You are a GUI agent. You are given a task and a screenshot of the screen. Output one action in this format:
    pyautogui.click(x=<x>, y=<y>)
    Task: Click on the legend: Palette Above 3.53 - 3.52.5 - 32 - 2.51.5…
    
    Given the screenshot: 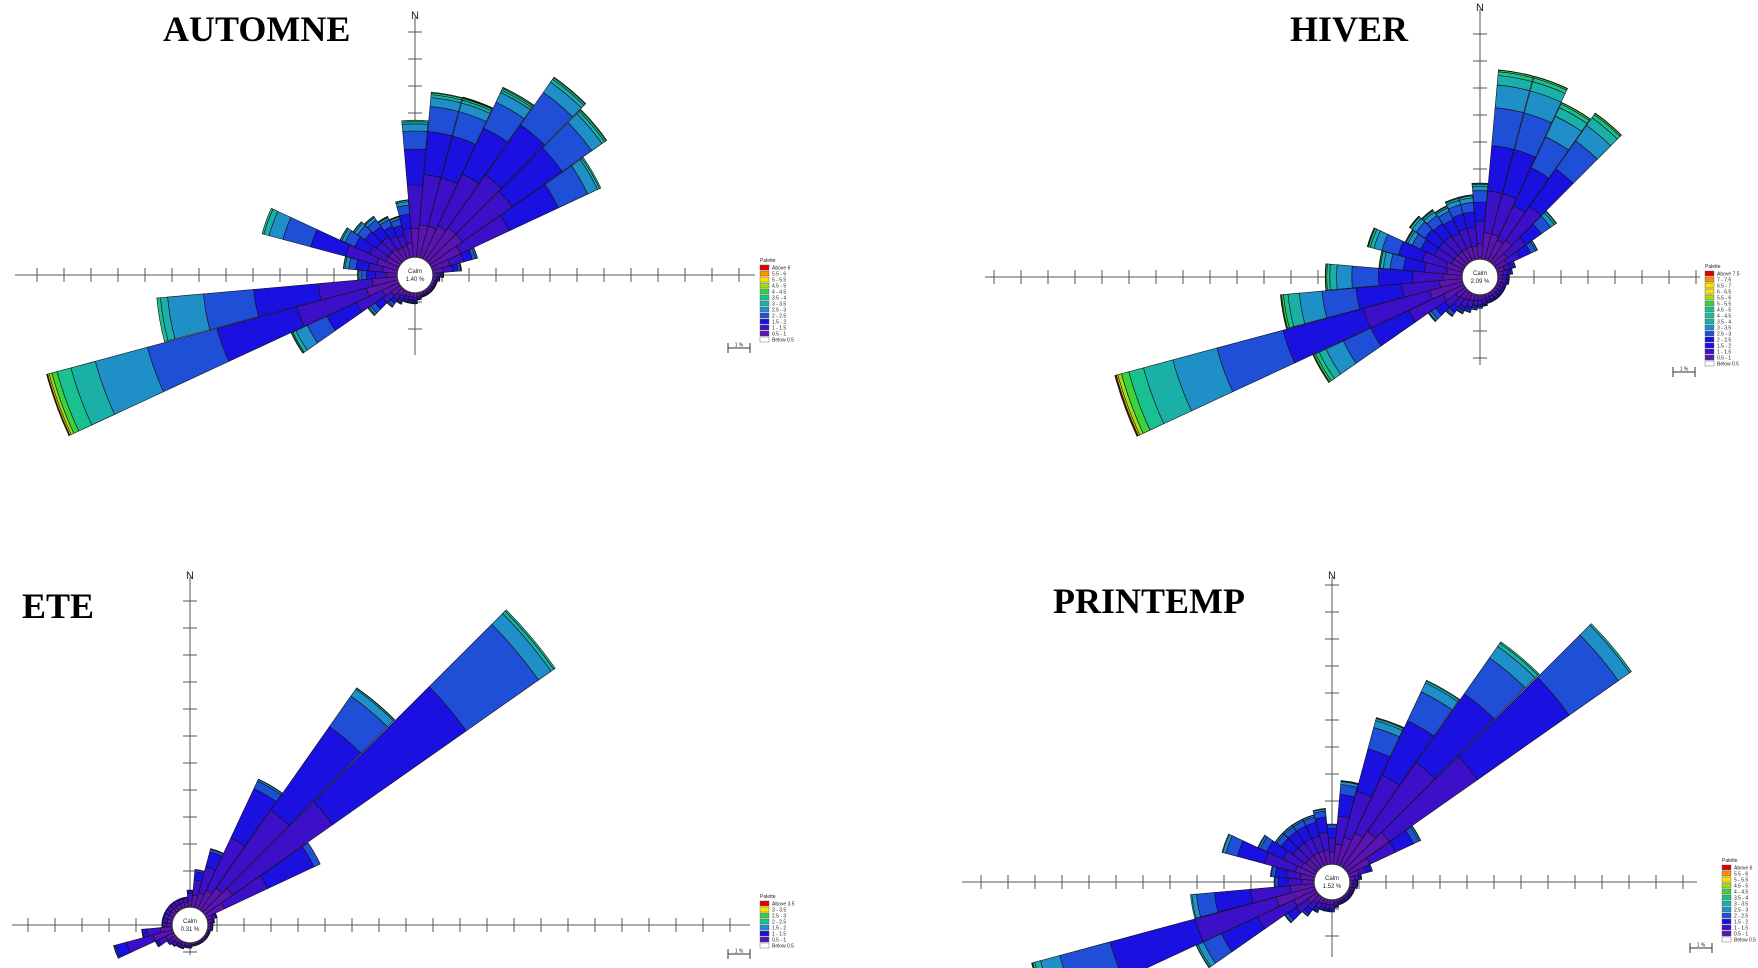 What is the action you would take?
    pyautogui.click(x=777, y=922)
    